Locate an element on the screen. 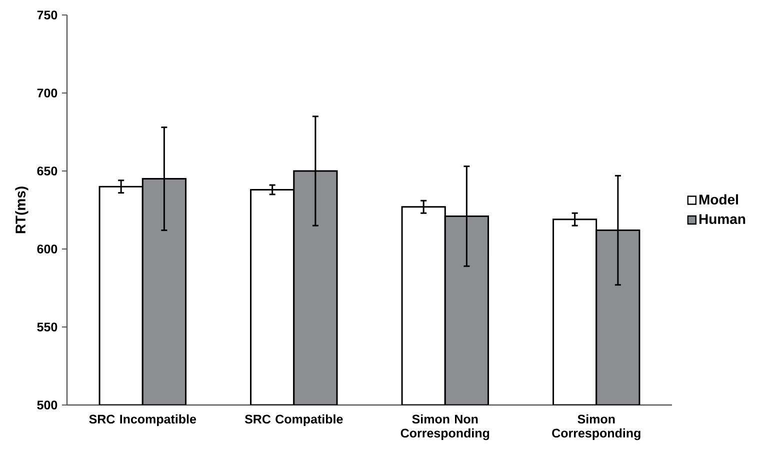  y-axis-title: RT(ms) is located at coordinates (21, 210).